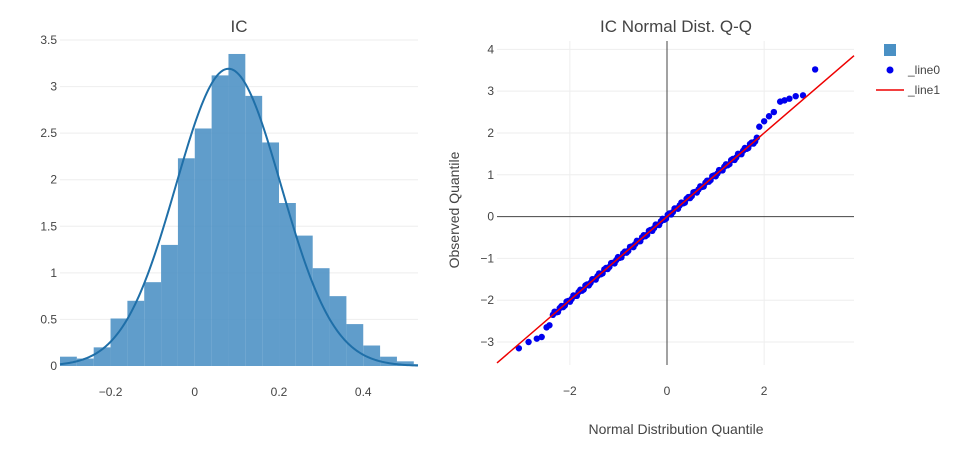  What do you see at coordinates (279, 392) in the screenshot?
I see `ic-x-tick-label: 0.2` at bounding box center [279, 392].